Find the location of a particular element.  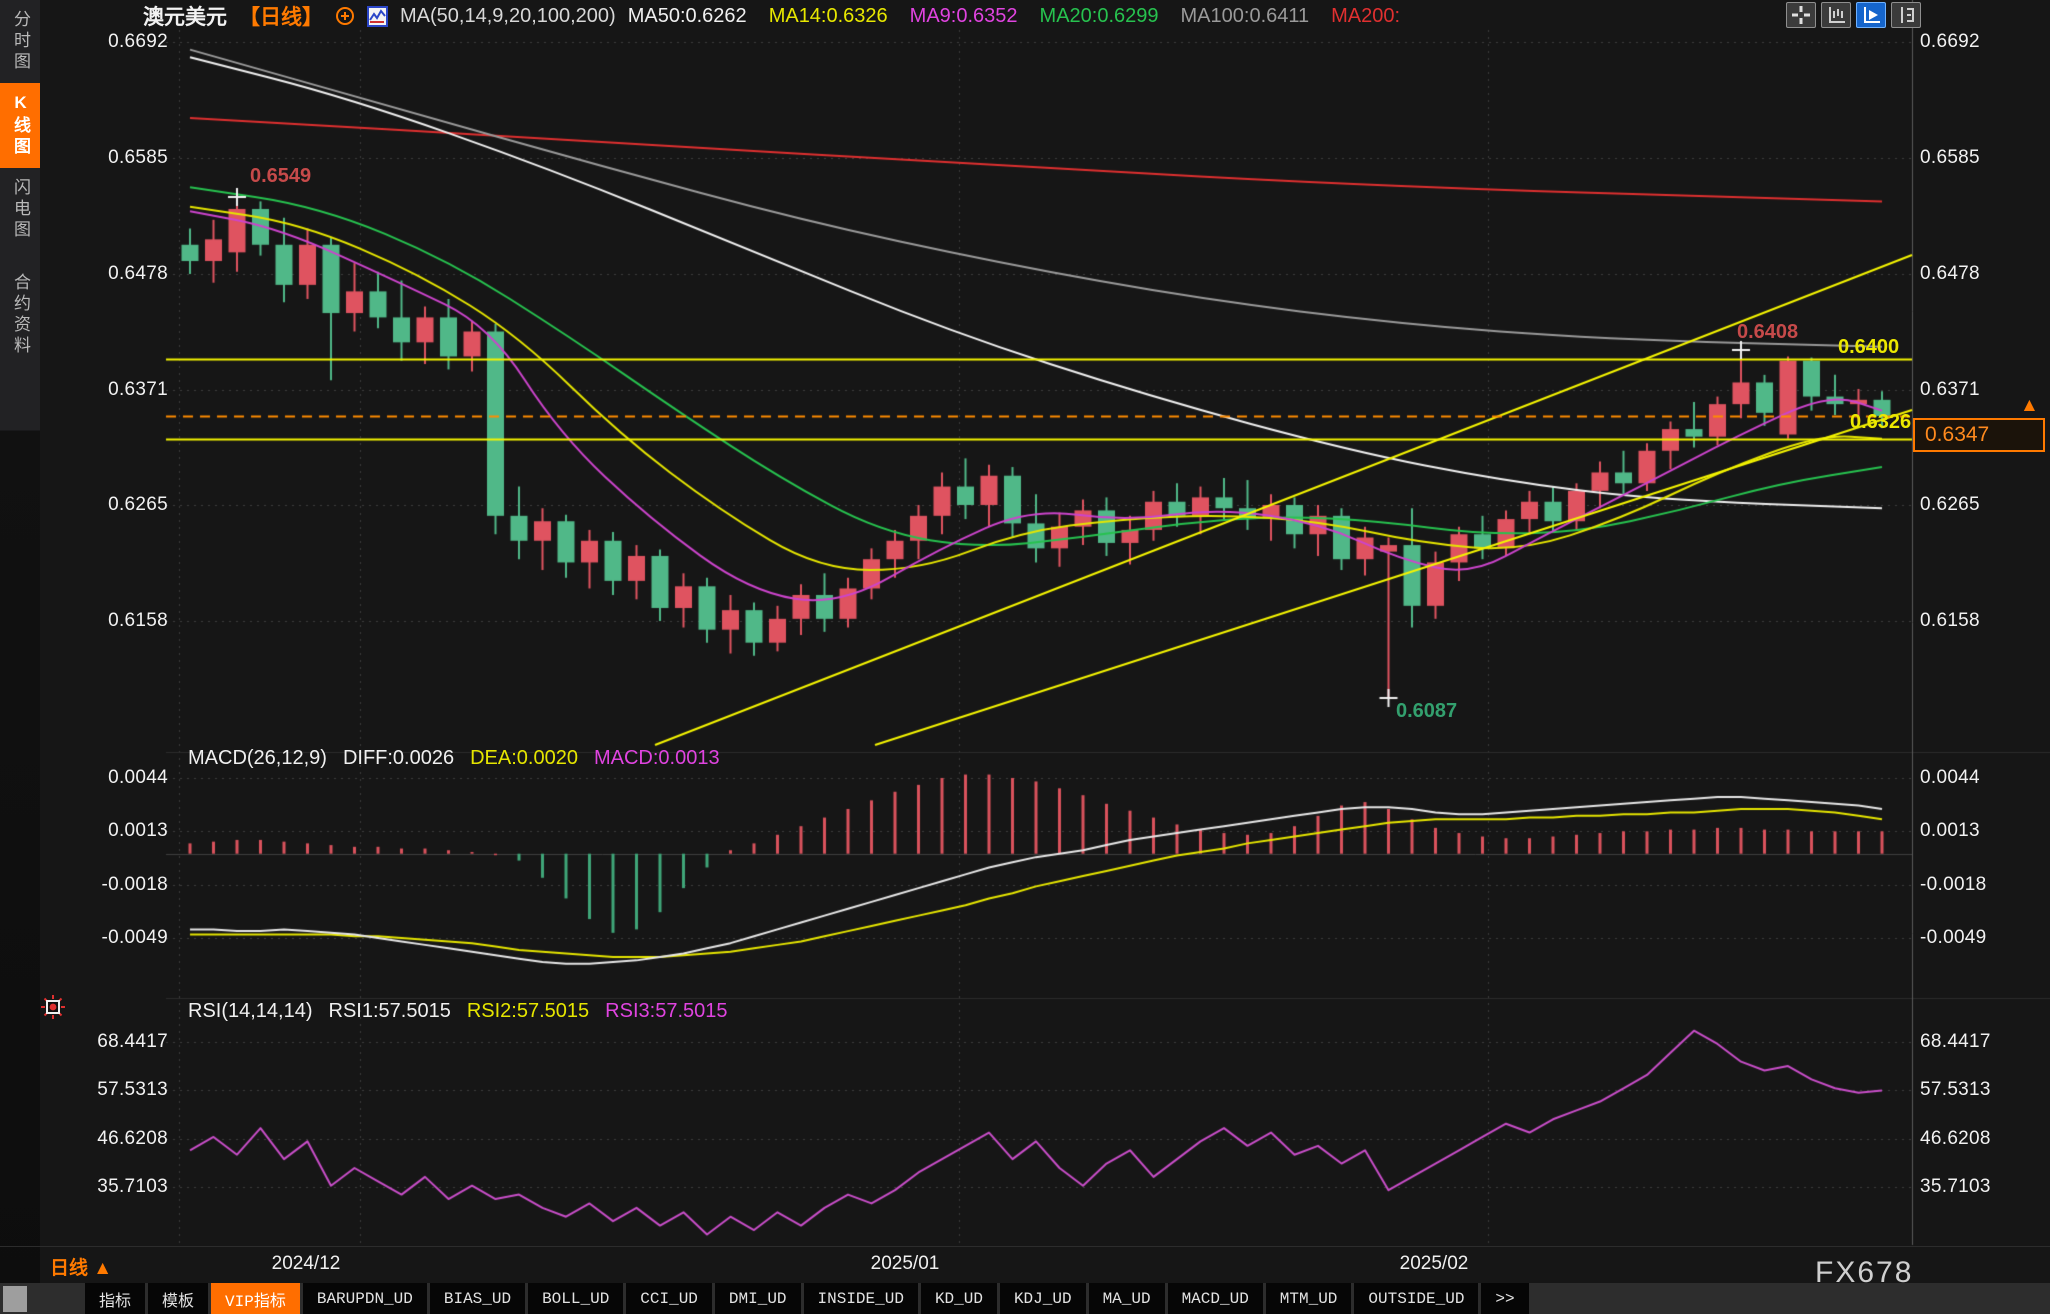

current-price-value: 0.6347 is located at coordinates (1957, 434).